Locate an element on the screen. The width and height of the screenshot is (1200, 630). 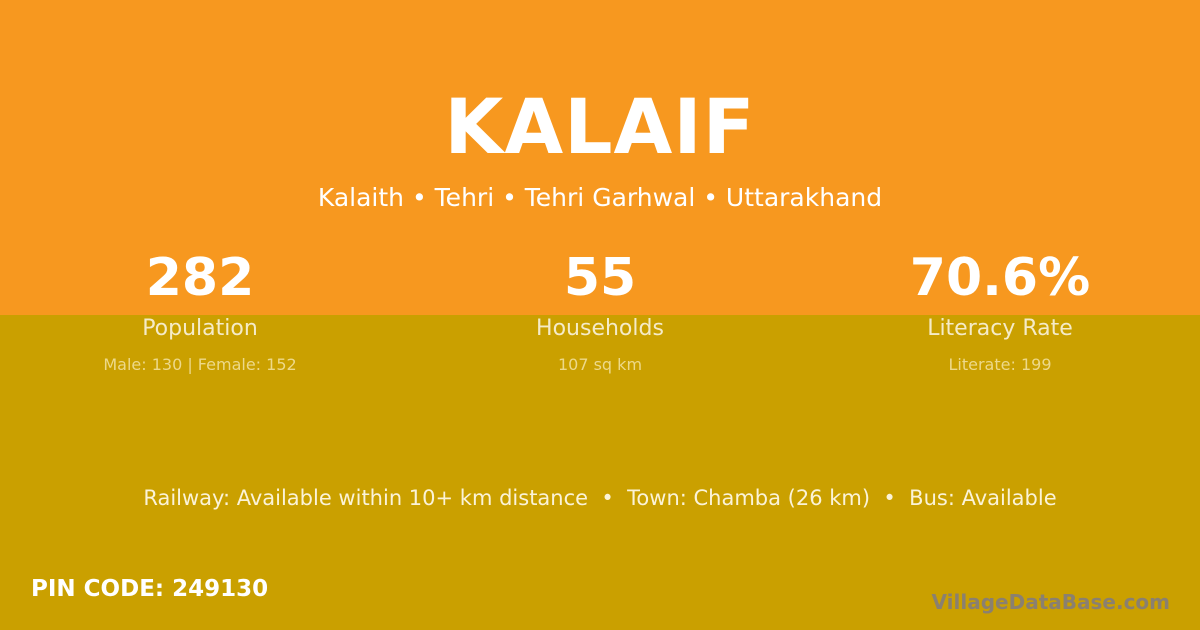
stat-value: 282 is located at coordinates (200, 278).